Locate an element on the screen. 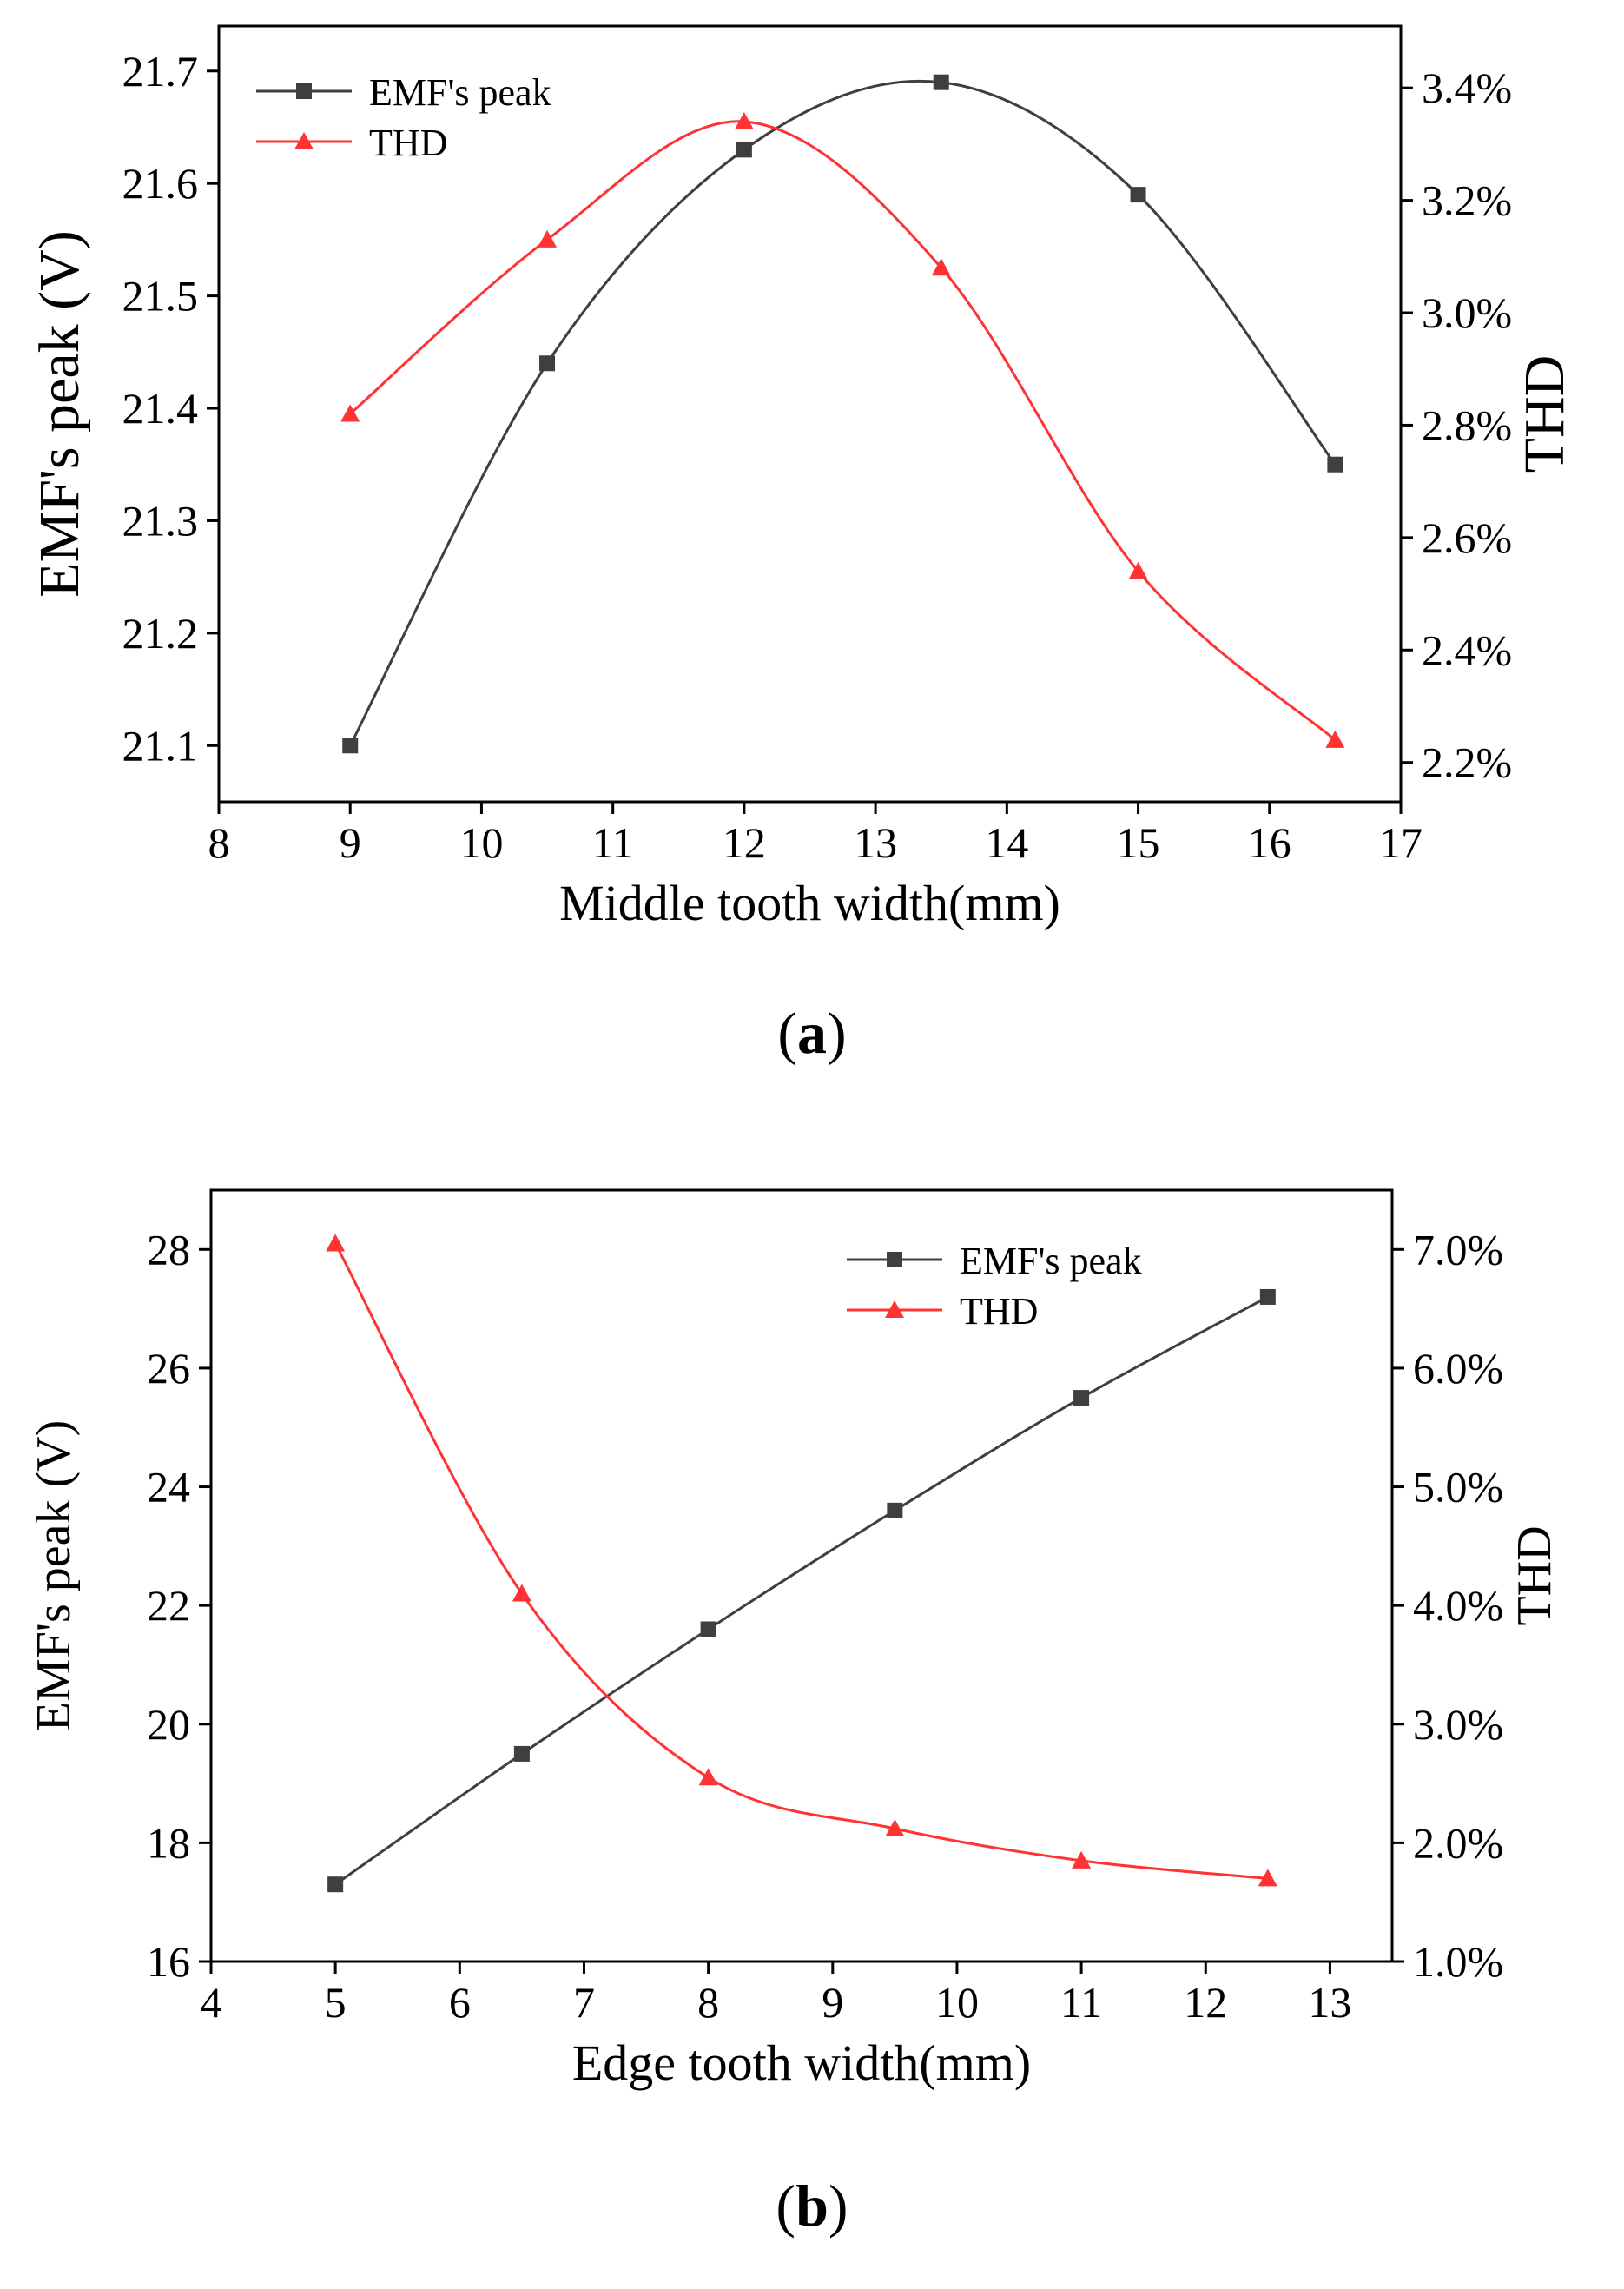  y-tick-label: 21.1 is located at coordinates (160, 745).